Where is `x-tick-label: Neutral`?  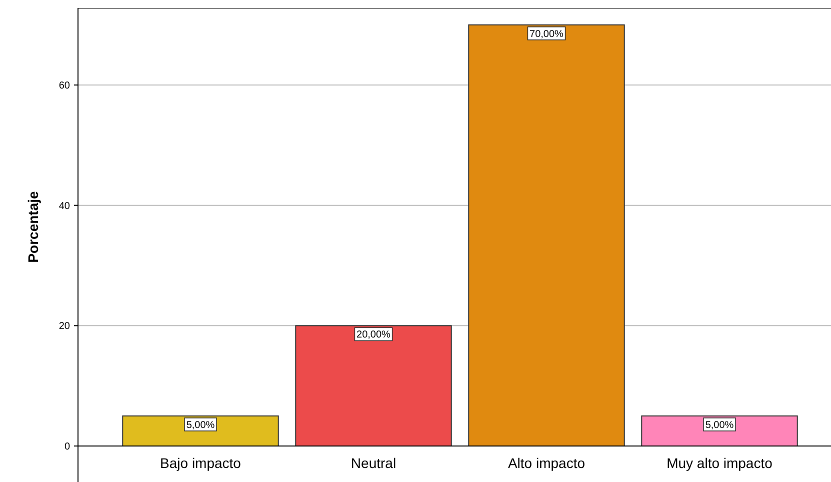 x-tick-label: Neutral is located at coordinates (373, 463).